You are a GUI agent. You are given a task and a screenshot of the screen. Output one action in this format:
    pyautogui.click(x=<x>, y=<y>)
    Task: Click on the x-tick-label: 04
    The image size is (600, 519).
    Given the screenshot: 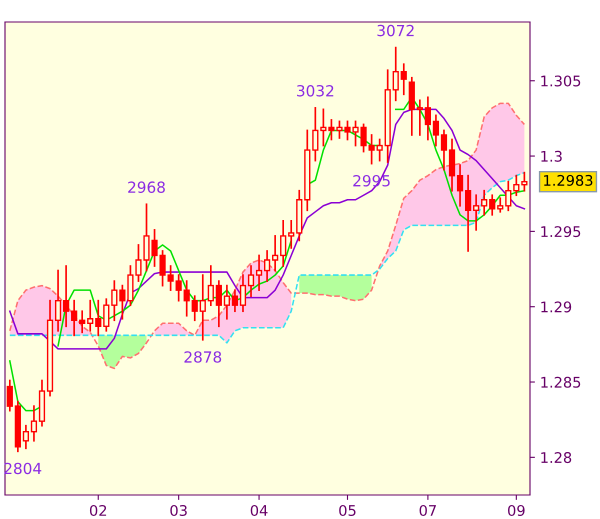 What is the action you would take?
    pyautogui.click(x=259, y=510)
    